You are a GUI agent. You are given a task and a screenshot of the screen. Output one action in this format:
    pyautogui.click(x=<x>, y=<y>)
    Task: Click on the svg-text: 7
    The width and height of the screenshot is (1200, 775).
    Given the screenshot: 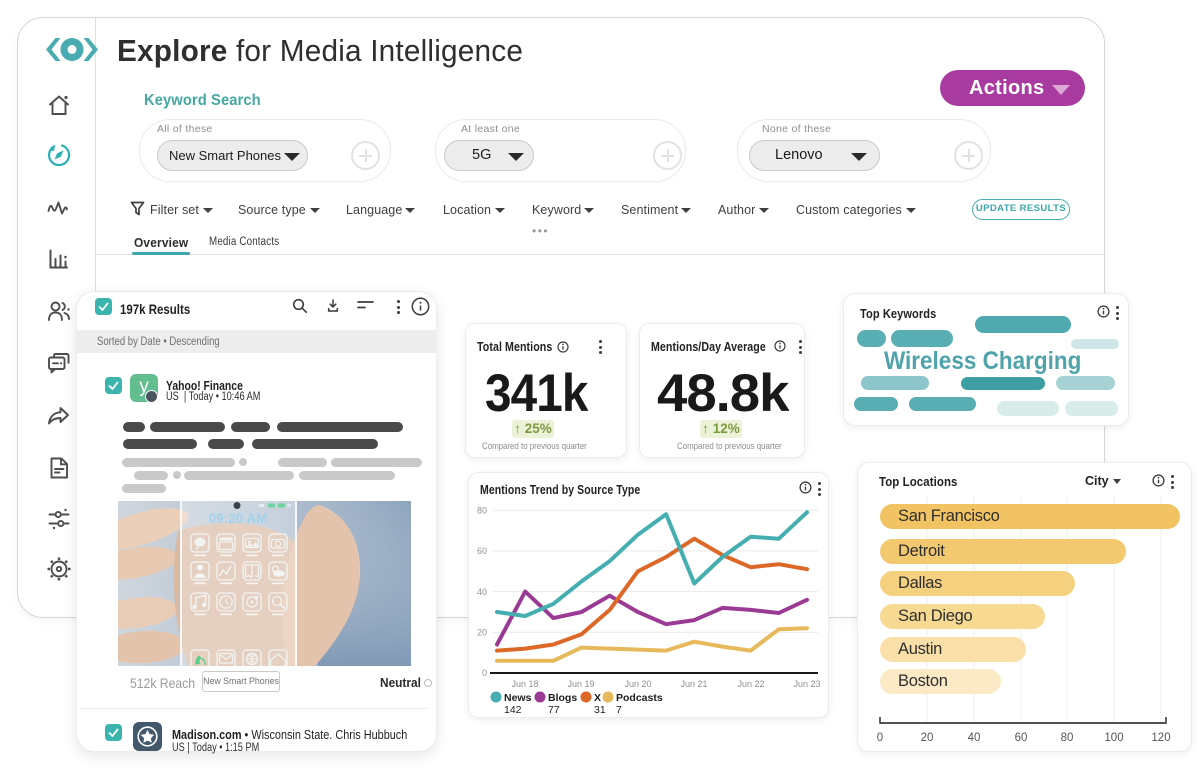 What is the action you would take?
    pyautogui.click(x=619, y=710)
    